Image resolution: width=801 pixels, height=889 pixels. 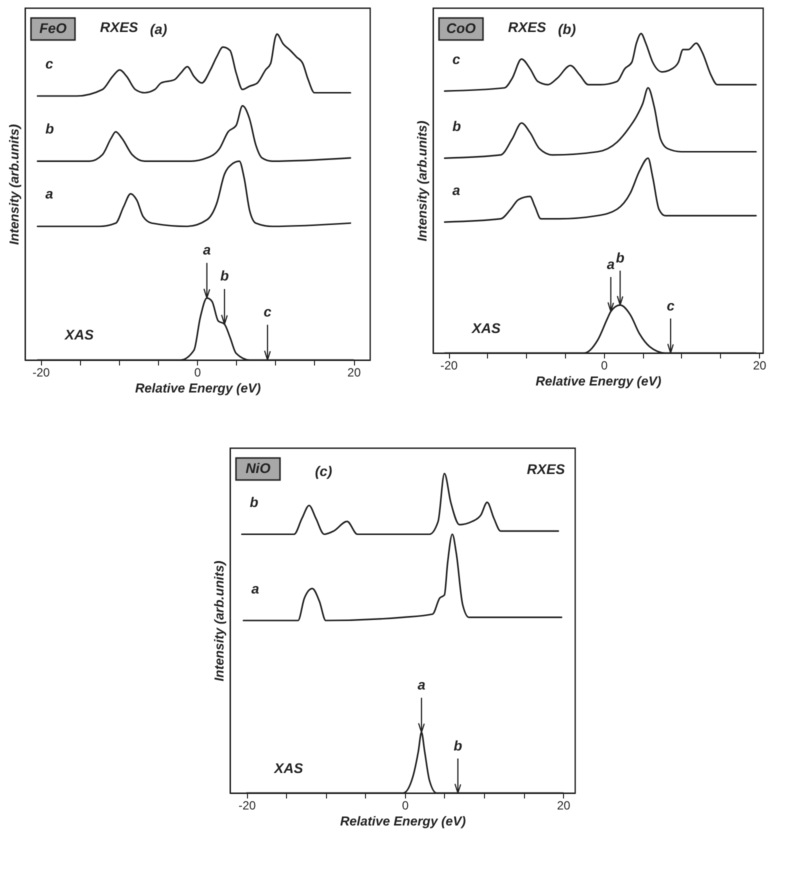 I want to click on chart-subtitle: (b), so click(x=567, y=29).